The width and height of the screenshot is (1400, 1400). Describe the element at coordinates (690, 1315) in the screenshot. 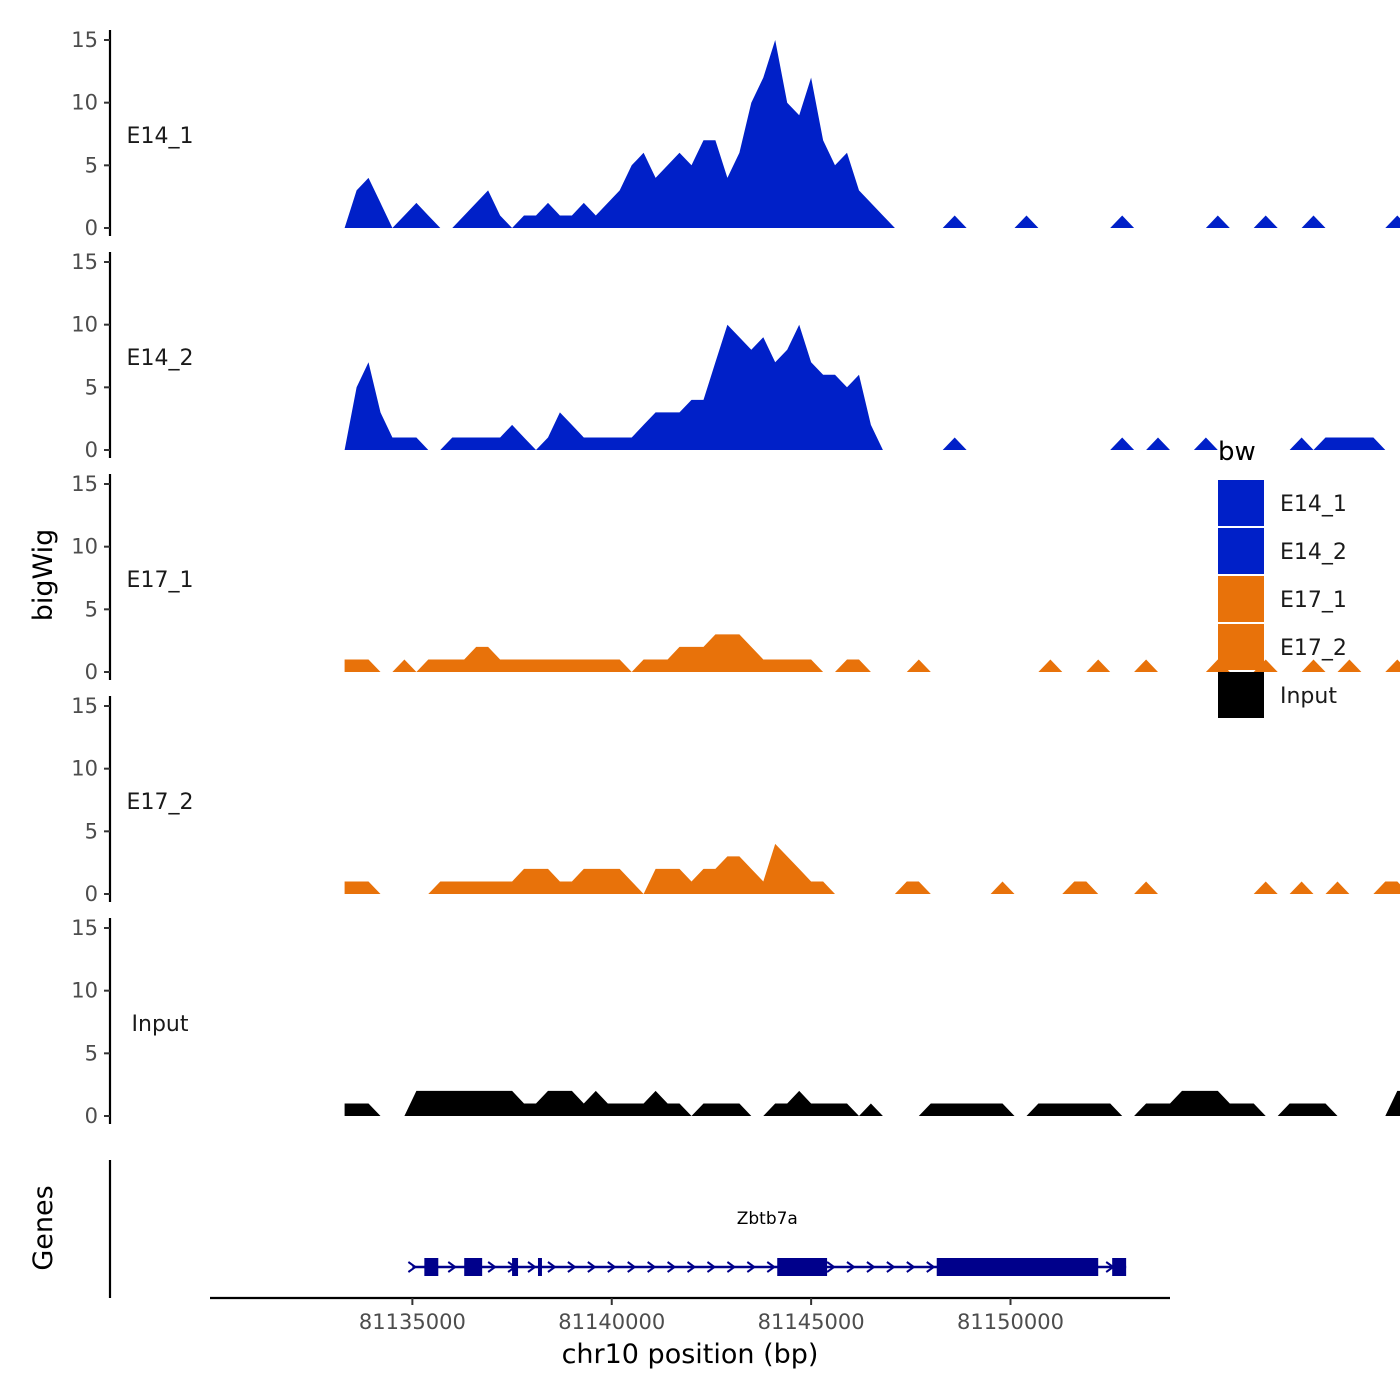

I see `x-axis: 81135000 81140000 81145000 81150000` at that location.